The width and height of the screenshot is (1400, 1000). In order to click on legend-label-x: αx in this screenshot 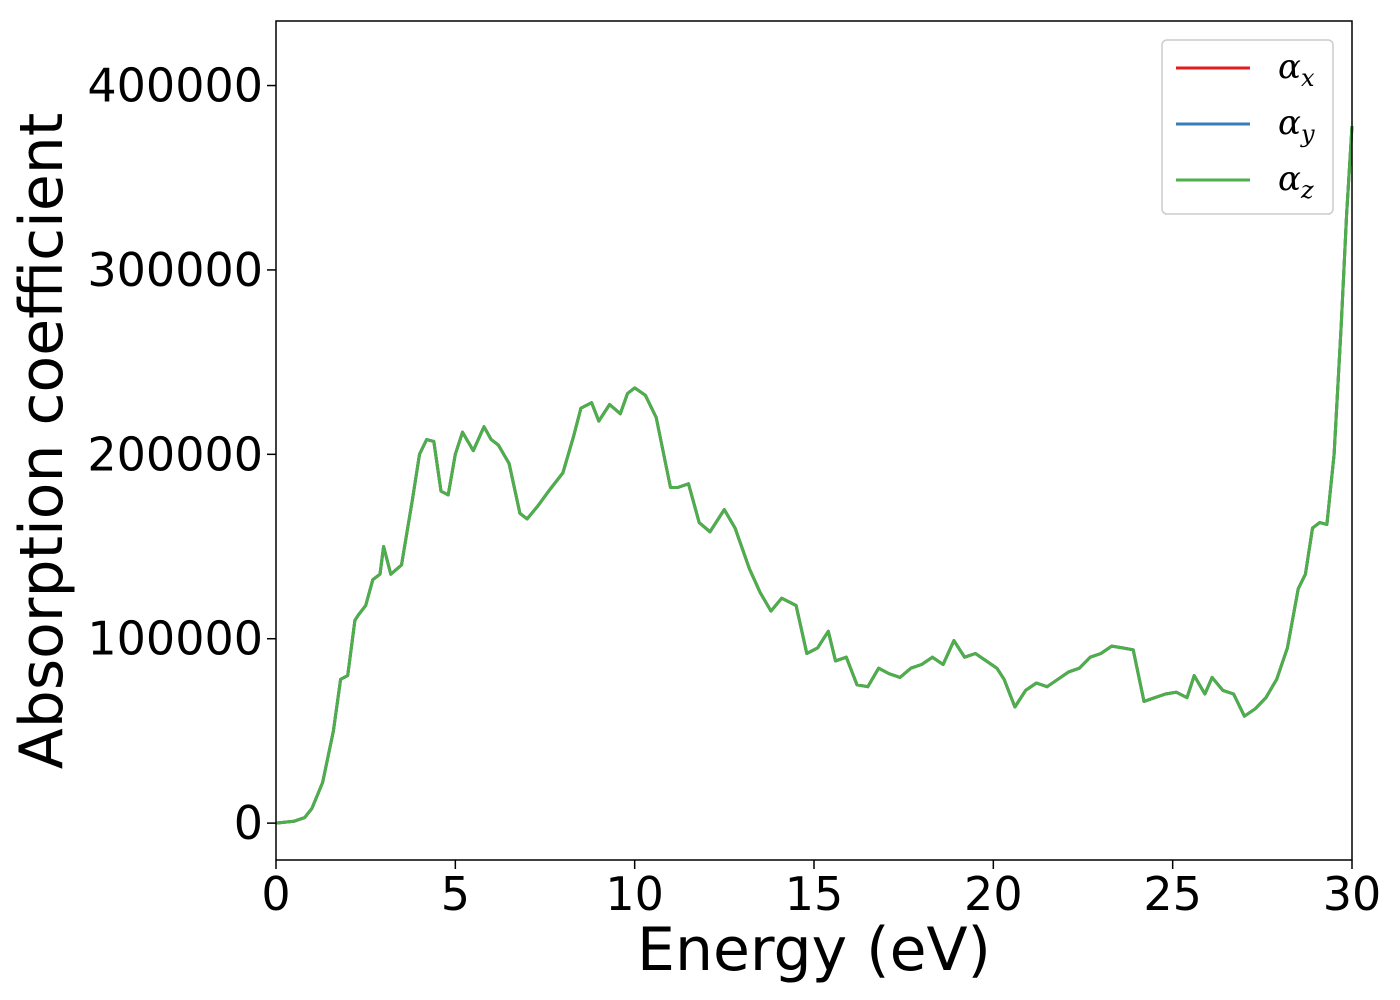, I will do `click(1296, 69)`.